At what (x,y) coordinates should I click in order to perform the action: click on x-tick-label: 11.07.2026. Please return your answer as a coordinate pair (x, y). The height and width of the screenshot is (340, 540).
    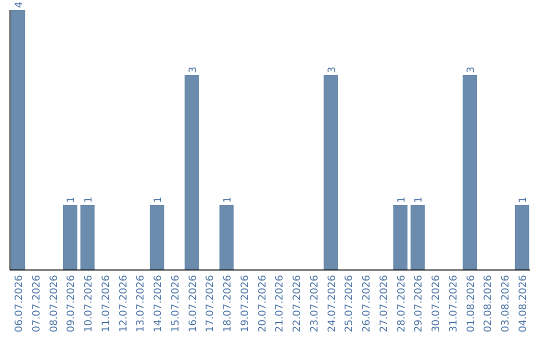
    Looking at the image, I should click on (106, 303).